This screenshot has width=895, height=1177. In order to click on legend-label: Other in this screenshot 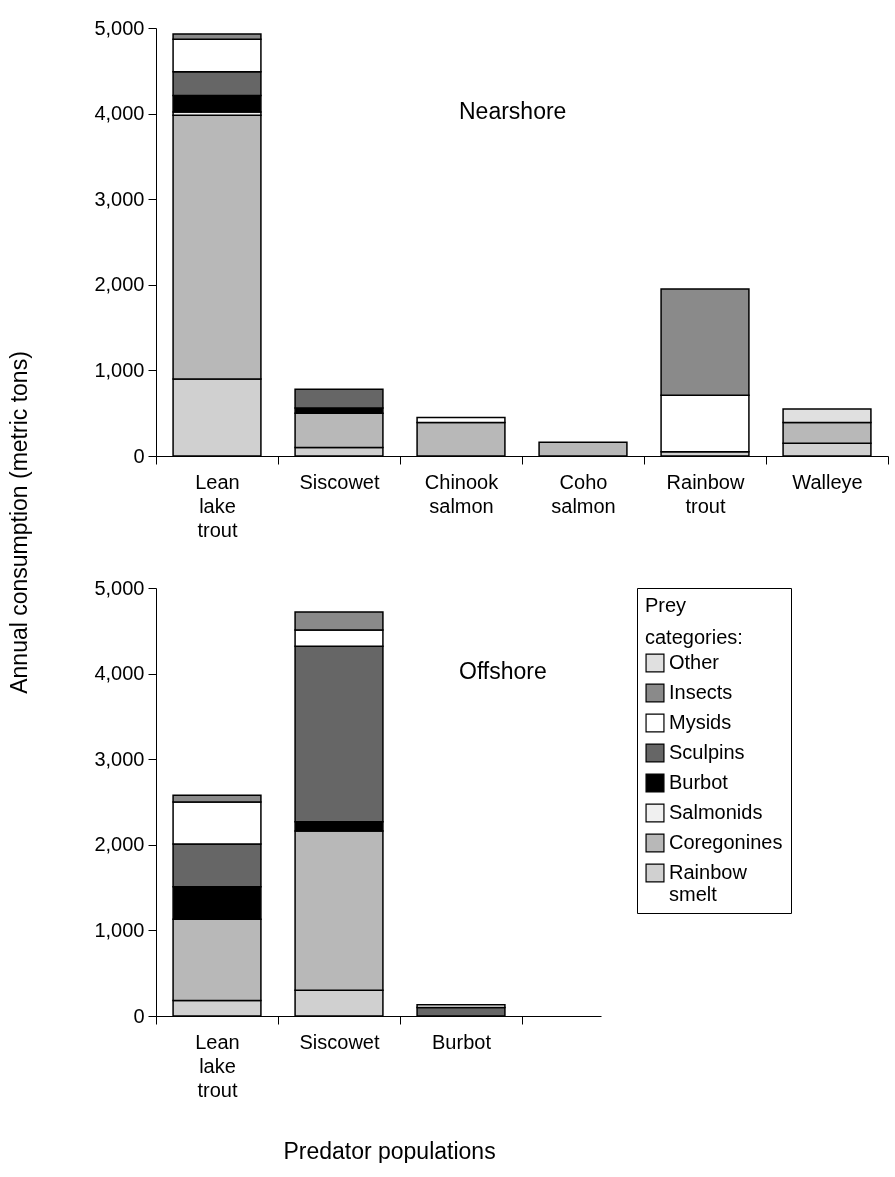, I will do `click(694, 662)`.